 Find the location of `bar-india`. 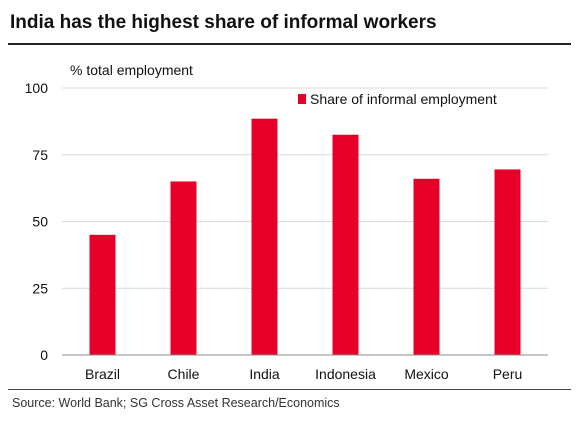

bar-india is located at coordinates (265, 237).